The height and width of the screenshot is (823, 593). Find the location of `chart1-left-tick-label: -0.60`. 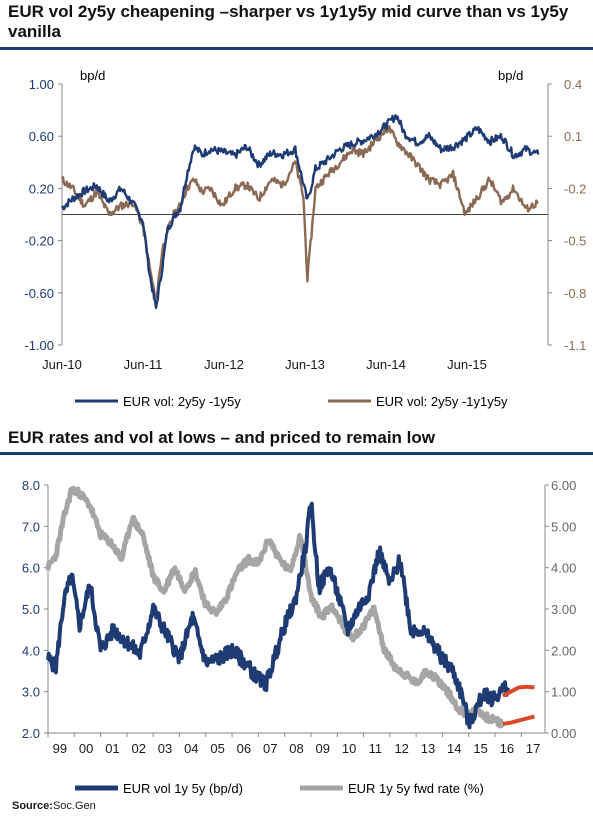

chart1-left-tick-label: -0.60 is located at coordinates (39, 293).